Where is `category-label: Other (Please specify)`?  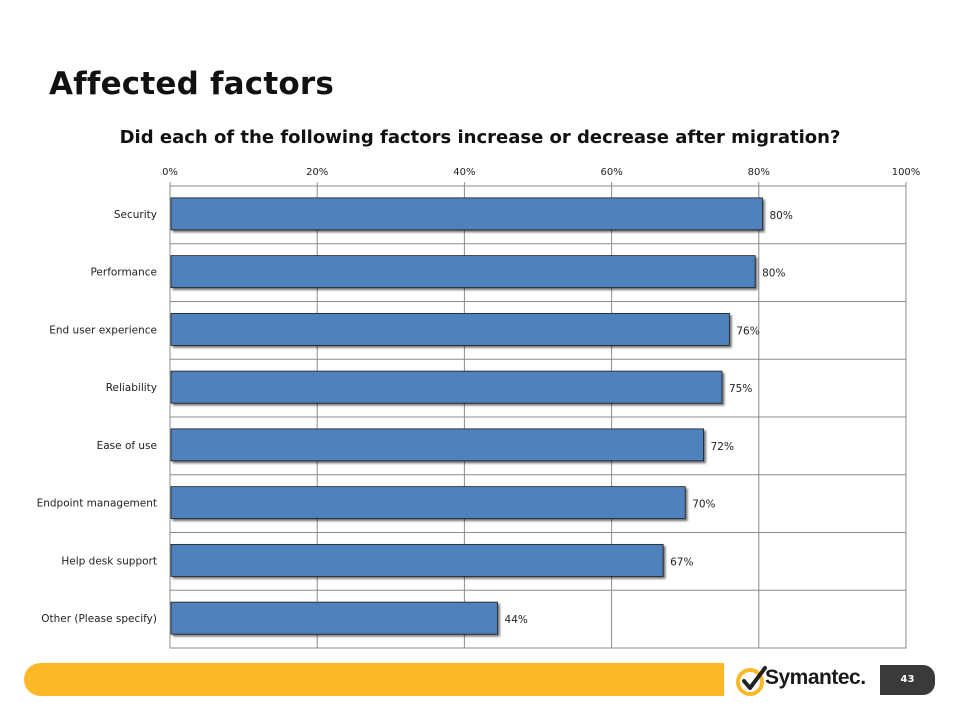
category-label: Other (Please specify) is located at coordinates (99, 619).